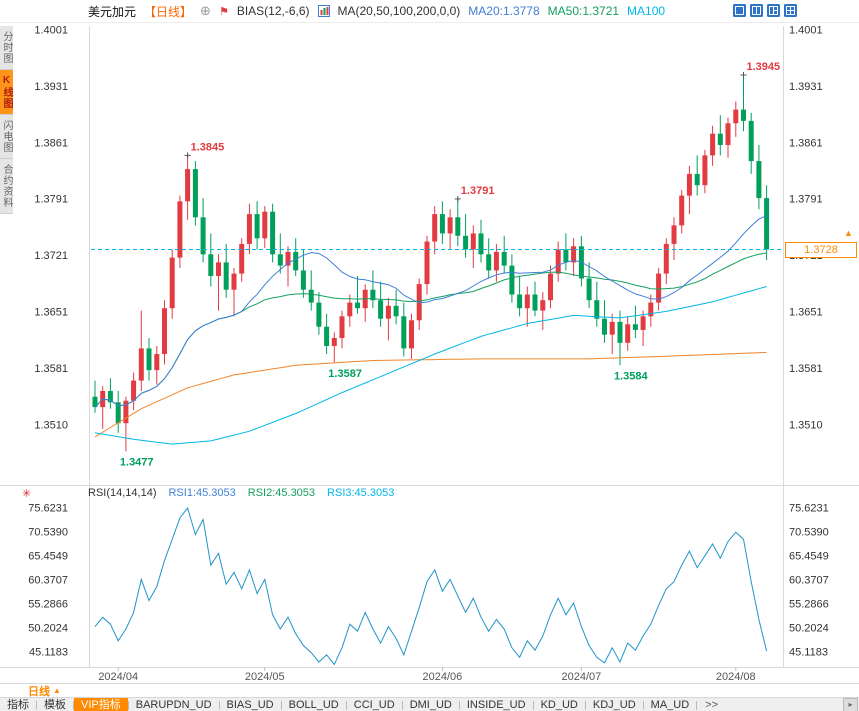  I want to click on rsi1-value: RSI1:45.3053, so click(202, 493).